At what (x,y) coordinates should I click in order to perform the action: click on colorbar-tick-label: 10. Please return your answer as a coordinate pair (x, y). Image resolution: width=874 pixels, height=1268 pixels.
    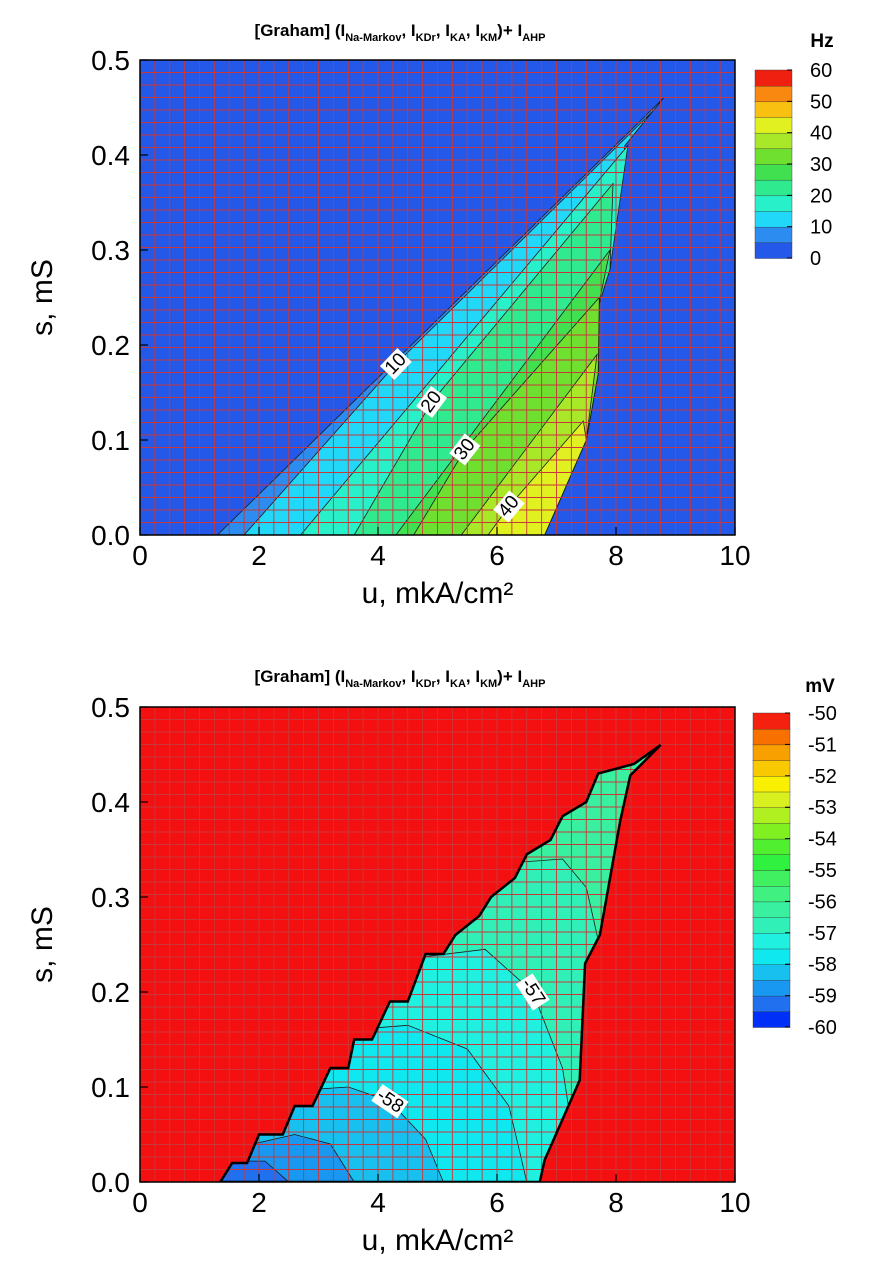
    Looking at the image, I should click on (821, 228).